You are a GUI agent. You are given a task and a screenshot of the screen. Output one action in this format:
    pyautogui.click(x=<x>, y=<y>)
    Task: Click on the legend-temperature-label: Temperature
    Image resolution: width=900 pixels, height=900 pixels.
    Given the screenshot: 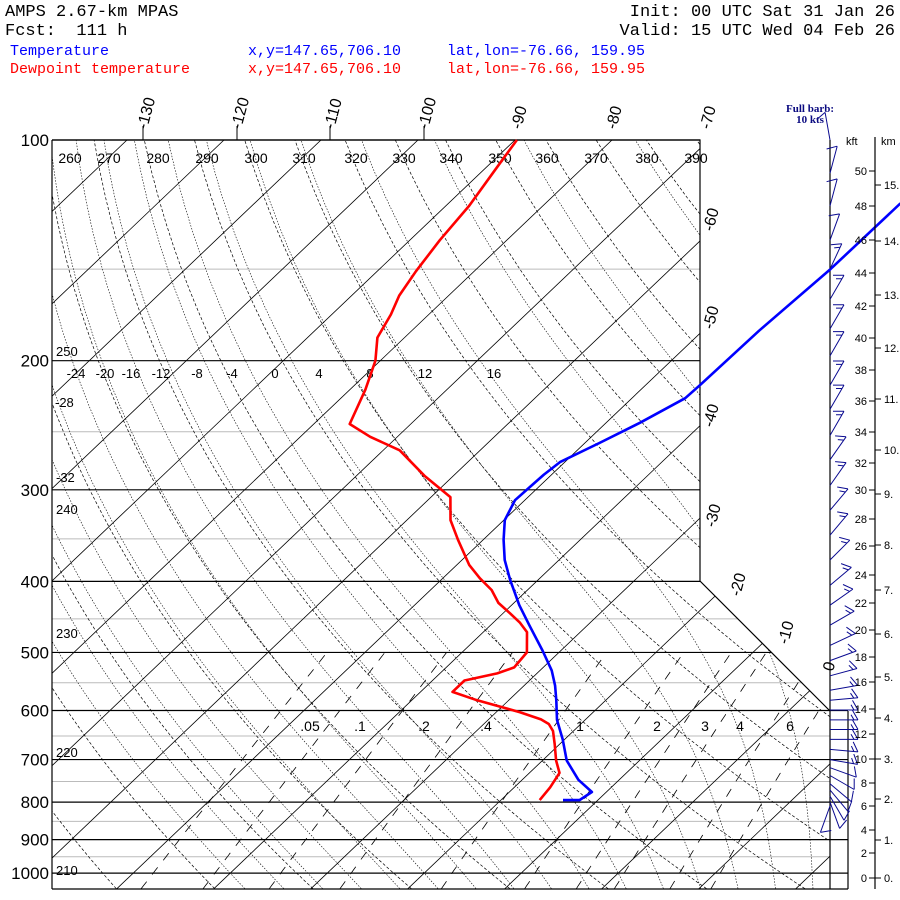 What is the action you would take?
    pyautogui.click(x=60, y=51)
    